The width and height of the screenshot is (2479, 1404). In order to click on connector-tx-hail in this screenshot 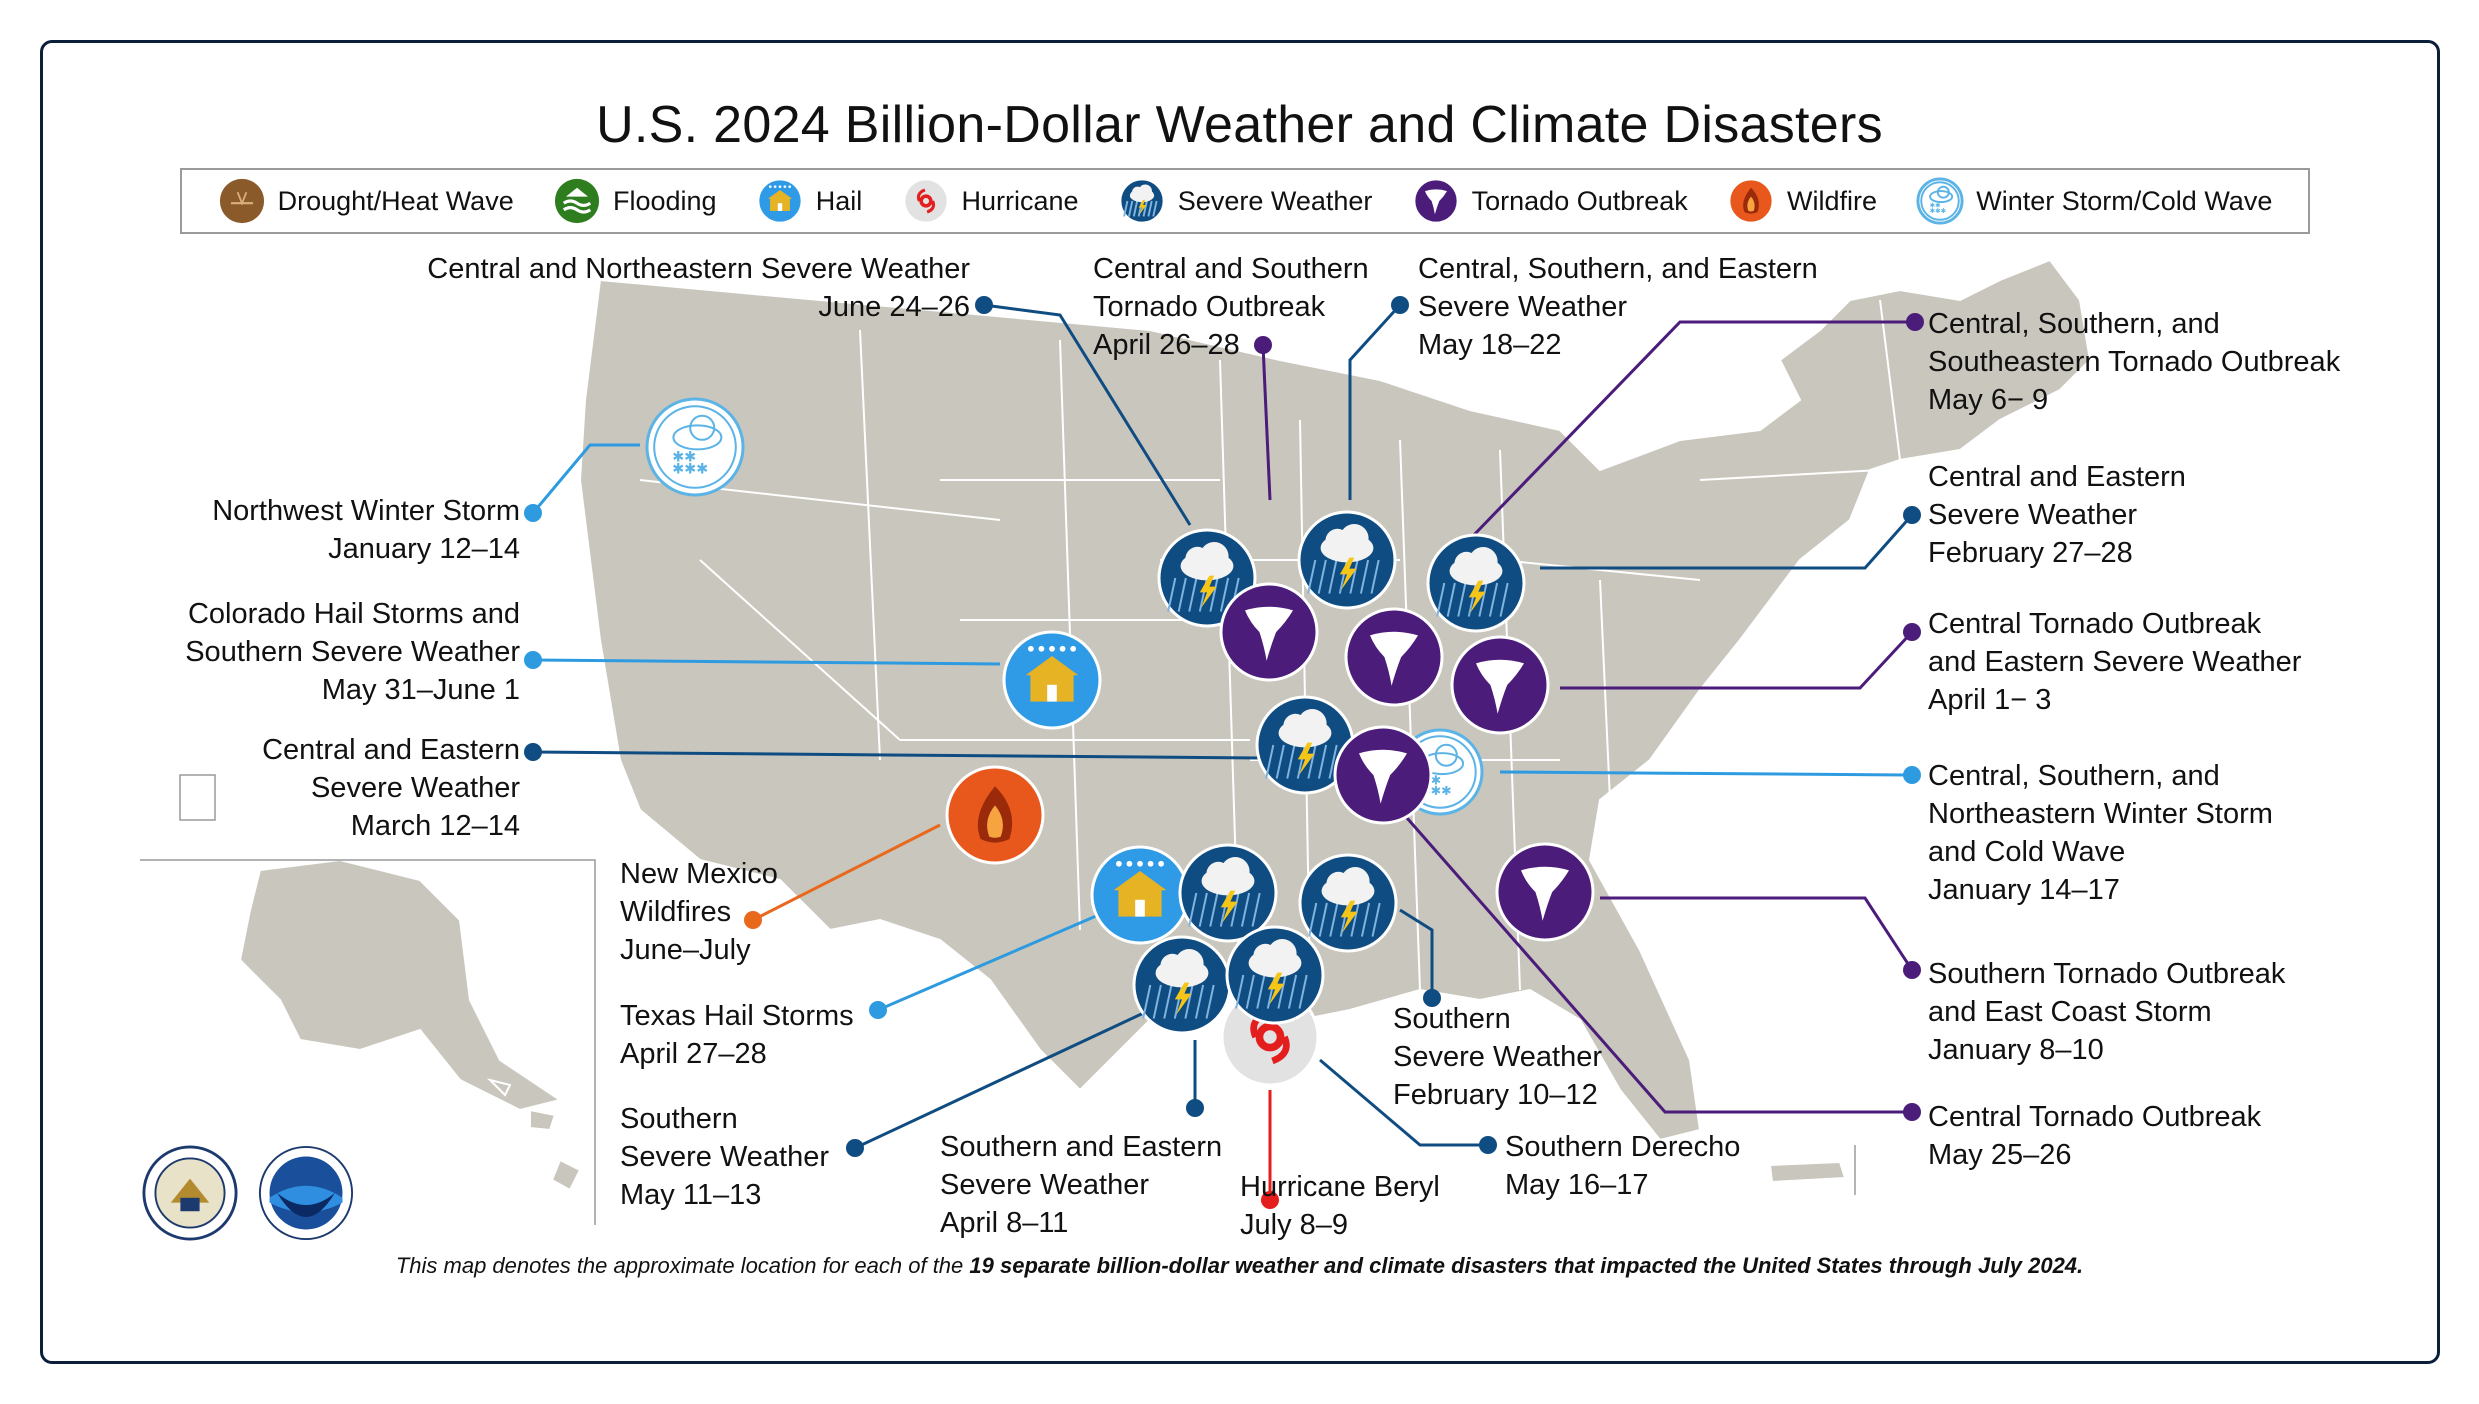, I will do `click(994, 960)`.